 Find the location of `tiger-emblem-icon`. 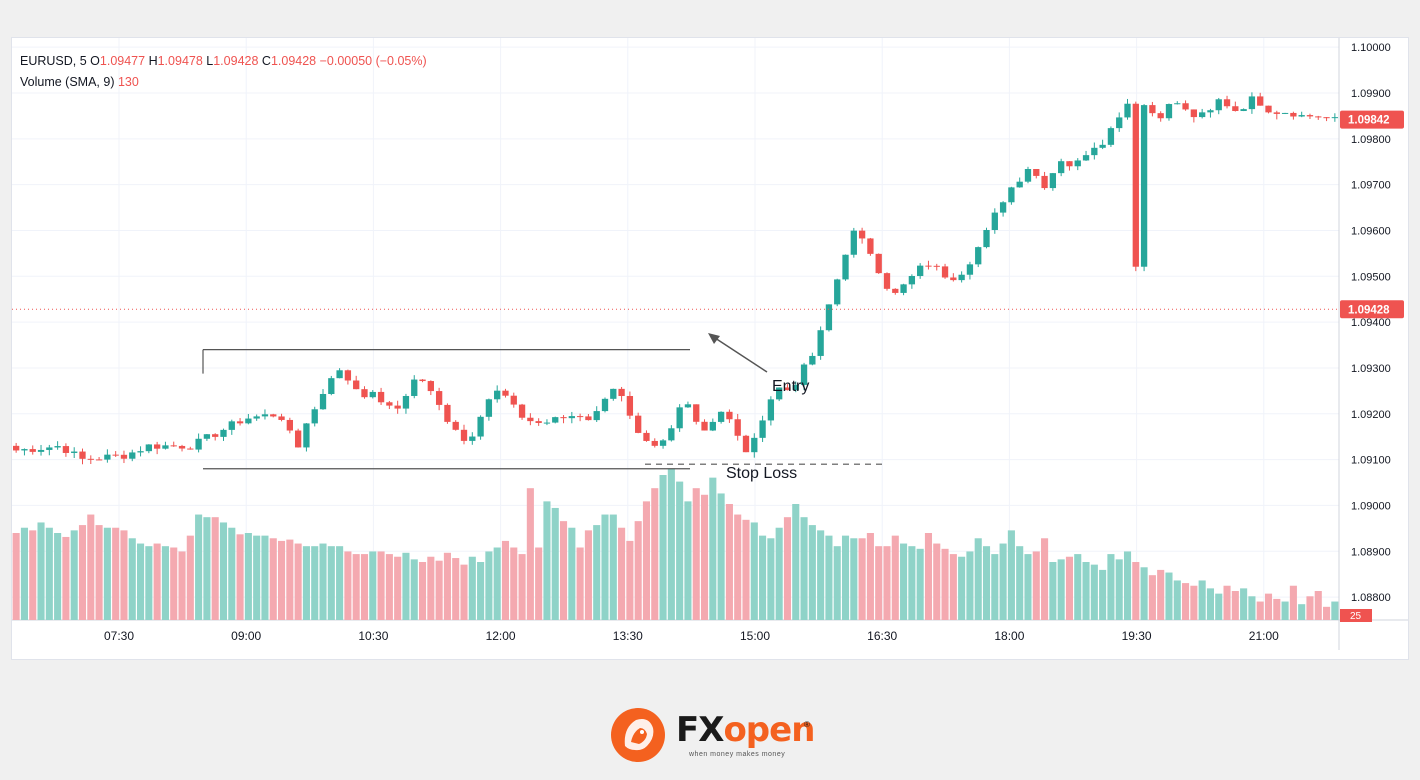

tiger-emblem-icon is located at coordinates (638, 735).